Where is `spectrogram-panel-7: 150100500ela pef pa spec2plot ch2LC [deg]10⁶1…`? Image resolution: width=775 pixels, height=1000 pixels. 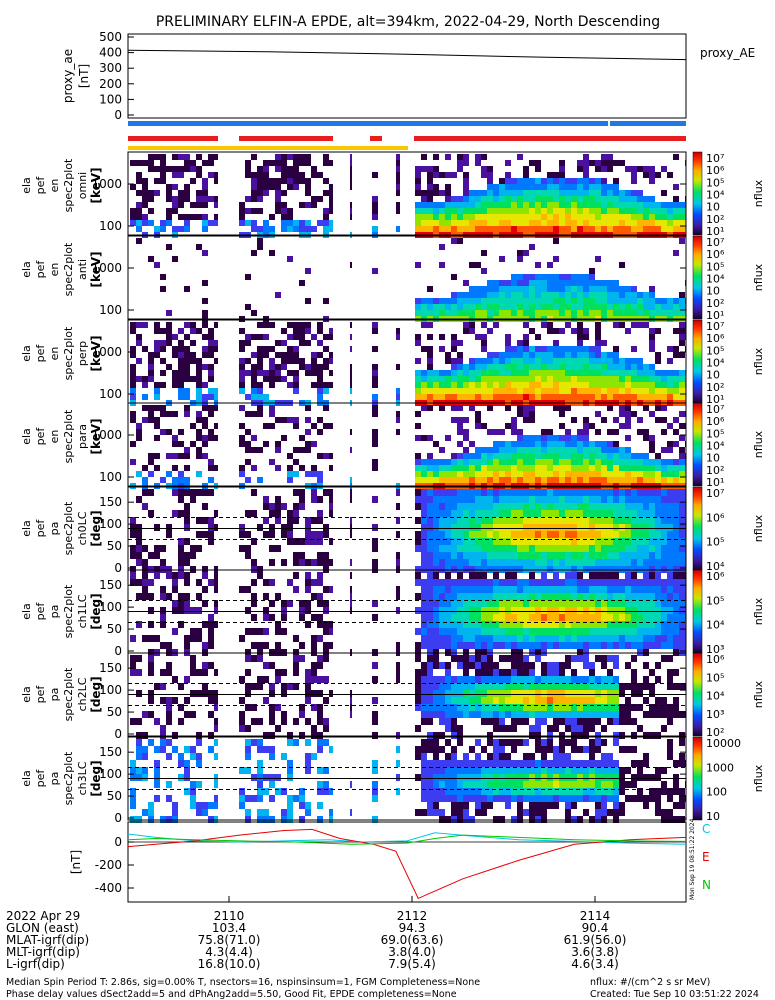 spectrogram-panel-7: 150100500ela pef pa spec2plot ch2LC [deg]10⁶1… is located at coordinates (392, 697).